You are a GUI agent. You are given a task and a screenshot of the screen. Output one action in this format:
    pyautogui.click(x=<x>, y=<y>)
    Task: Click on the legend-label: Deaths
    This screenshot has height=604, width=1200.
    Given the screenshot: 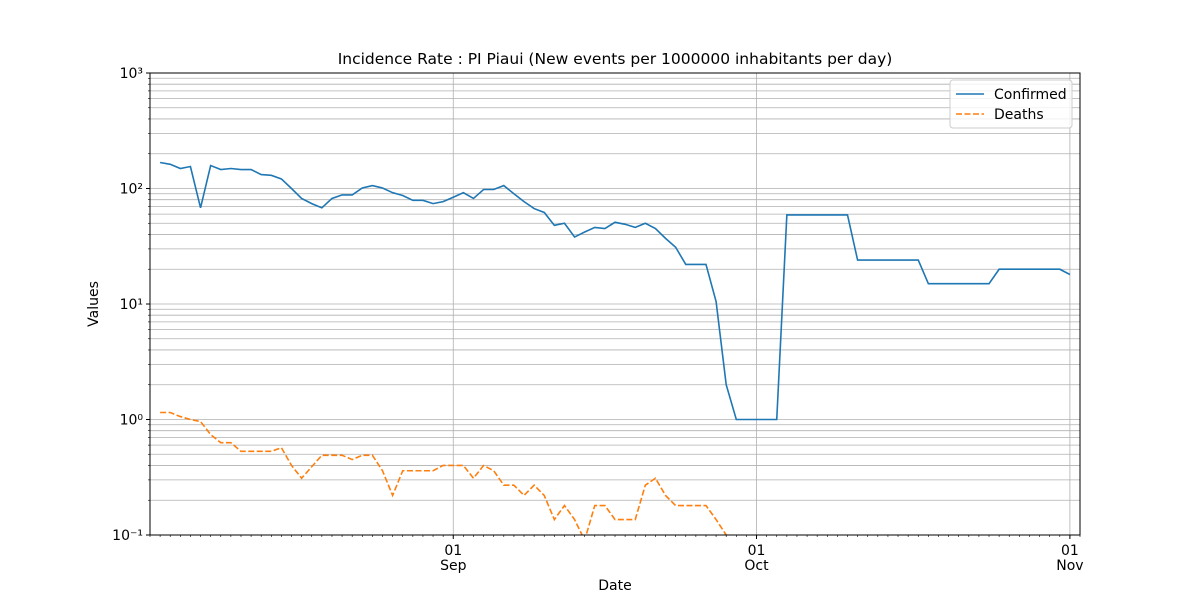 What is the action you would take?
    pyautogui.click(x=1019, y=115)
    